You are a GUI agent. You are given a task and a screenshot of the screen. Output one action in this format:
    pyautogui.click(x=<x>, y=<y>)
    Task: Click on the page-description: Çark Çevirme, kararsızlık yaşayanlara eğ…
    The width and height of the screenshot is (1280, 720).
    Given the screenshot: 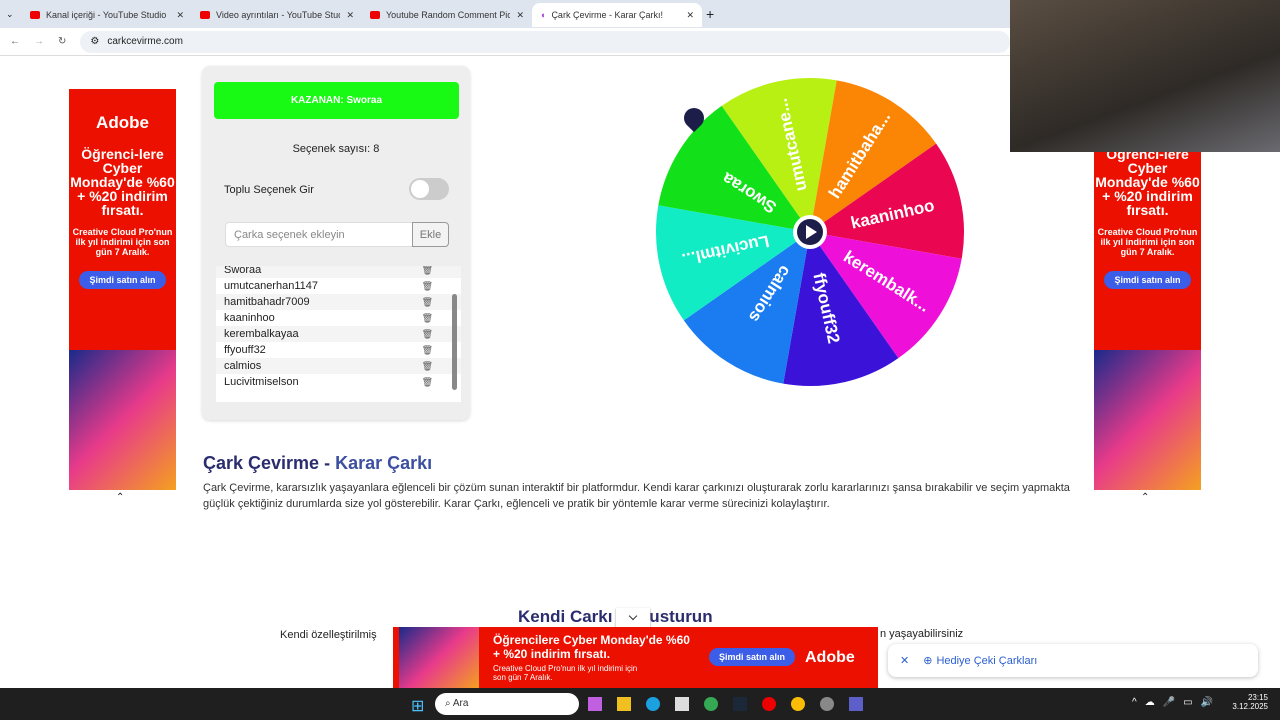 What is the action you would take?
    pyautogui.click(x=636, y=496)
    